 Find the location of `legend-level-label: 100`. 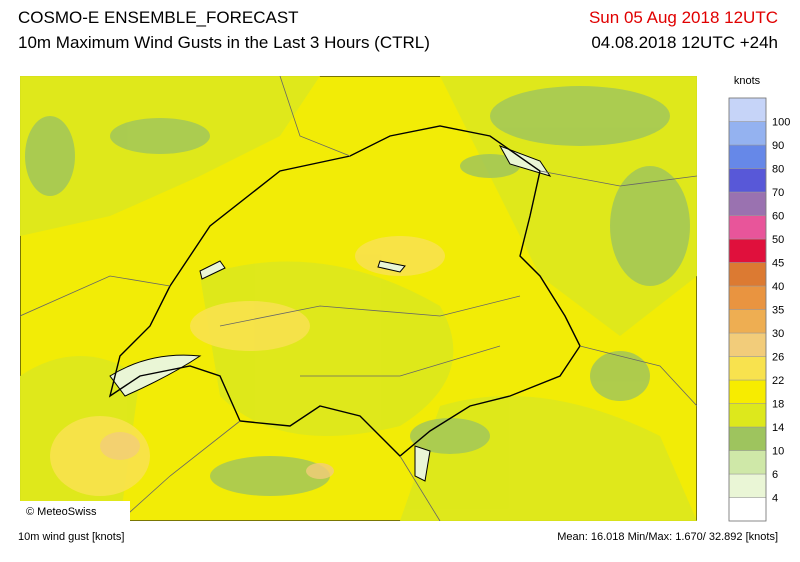

legend-level-label: 100 is located at coordinates (781, 123).